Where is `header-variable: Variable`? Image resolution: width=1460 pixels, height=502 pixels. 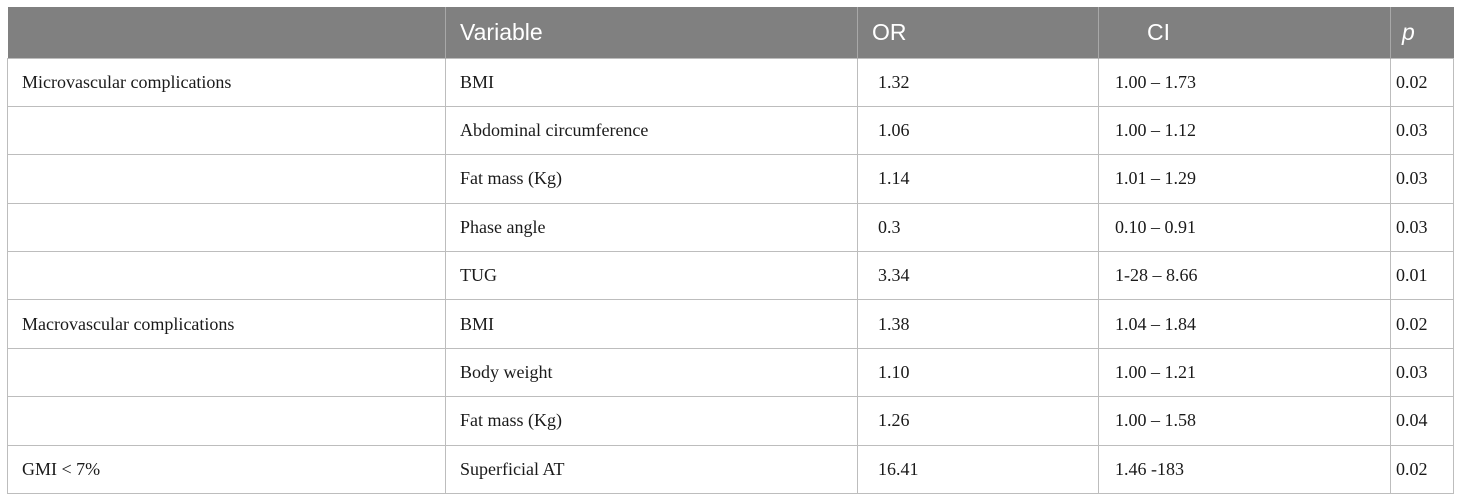
header-variable: Variable is located at coordinates (651, 32).